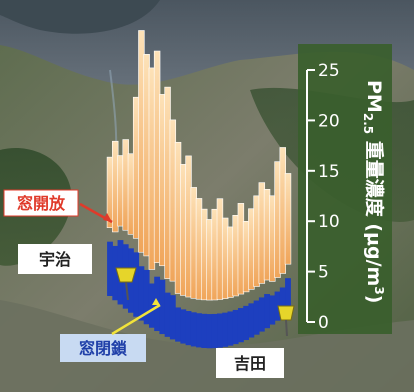  What do you see at coordinates (374, 299) in the screenshot?
I see `y-axis-title-close: )` at bounding box center [374, 299].